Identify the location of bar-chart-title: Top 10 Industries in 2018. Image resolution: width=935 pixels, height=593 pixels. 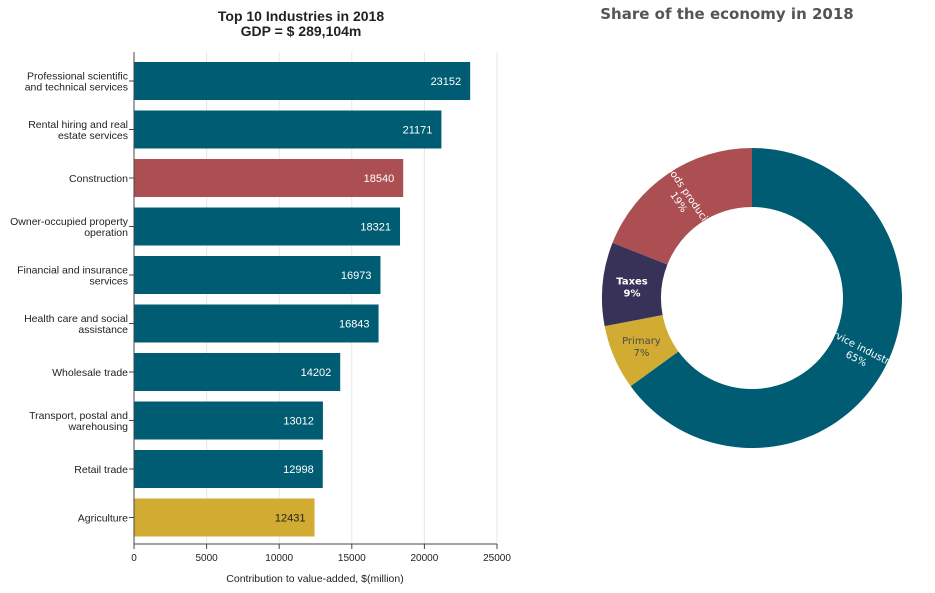
(301, 16).